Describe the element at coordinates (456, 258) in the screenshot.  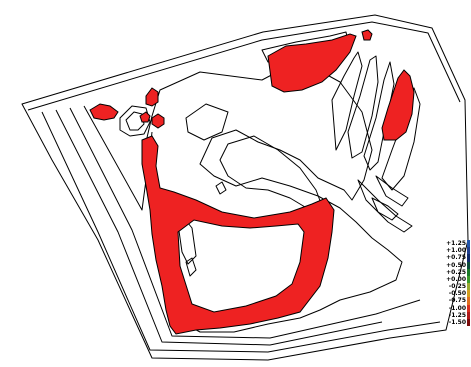
I see `legend-label: +0.75` at that location.